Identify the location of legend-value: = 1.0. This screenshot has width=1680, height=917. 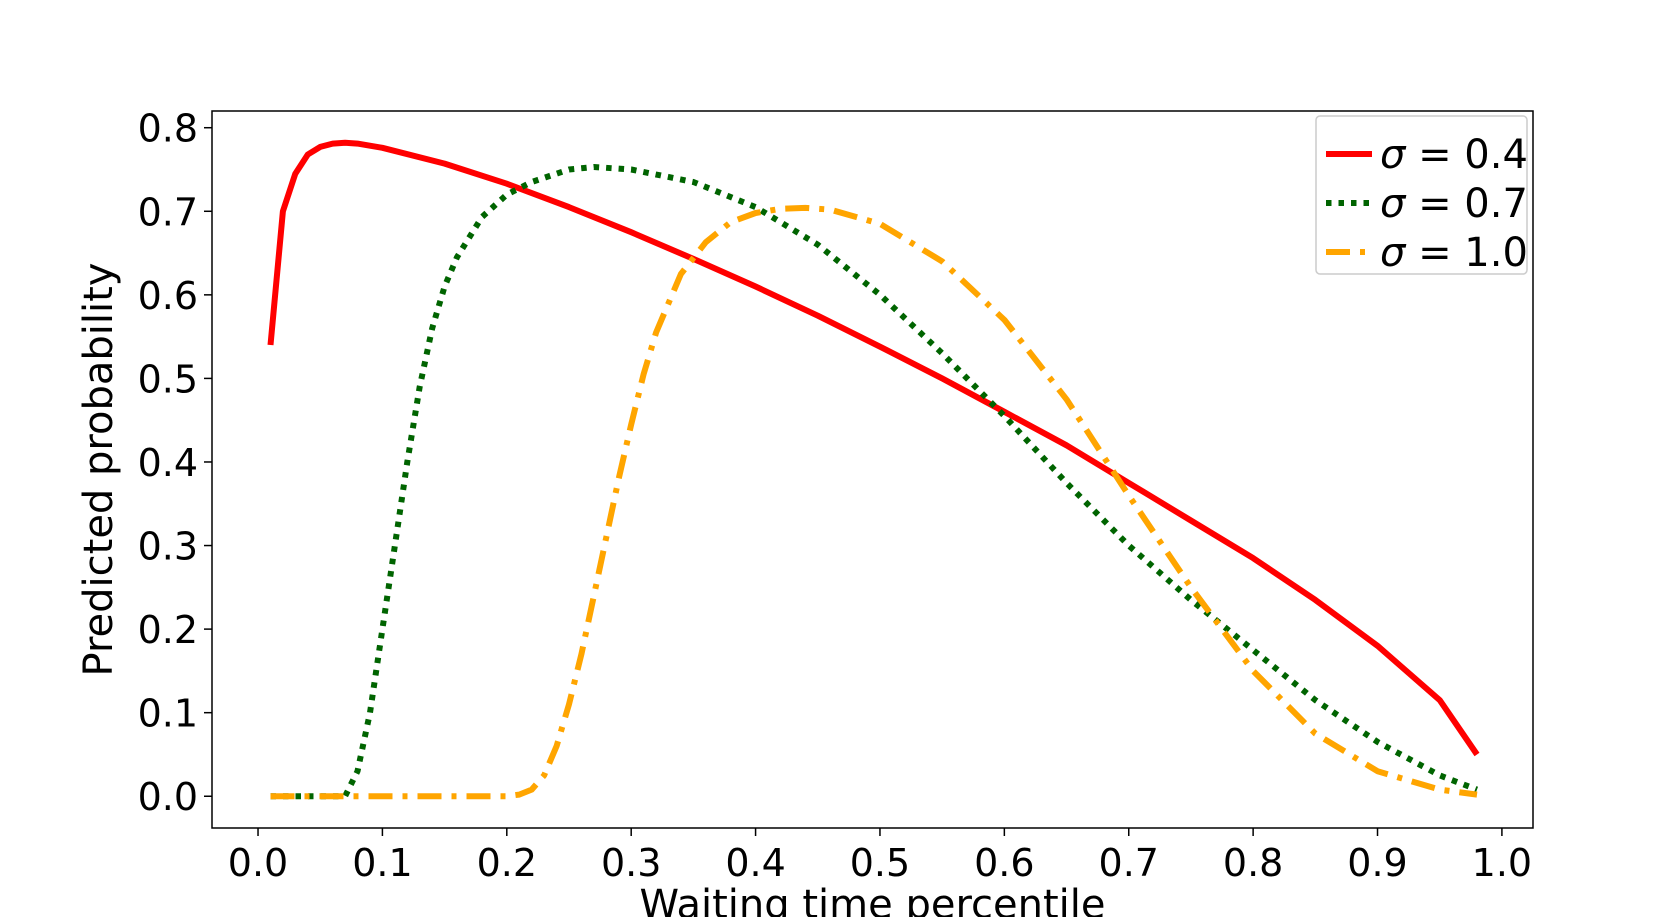
(1466, 253).